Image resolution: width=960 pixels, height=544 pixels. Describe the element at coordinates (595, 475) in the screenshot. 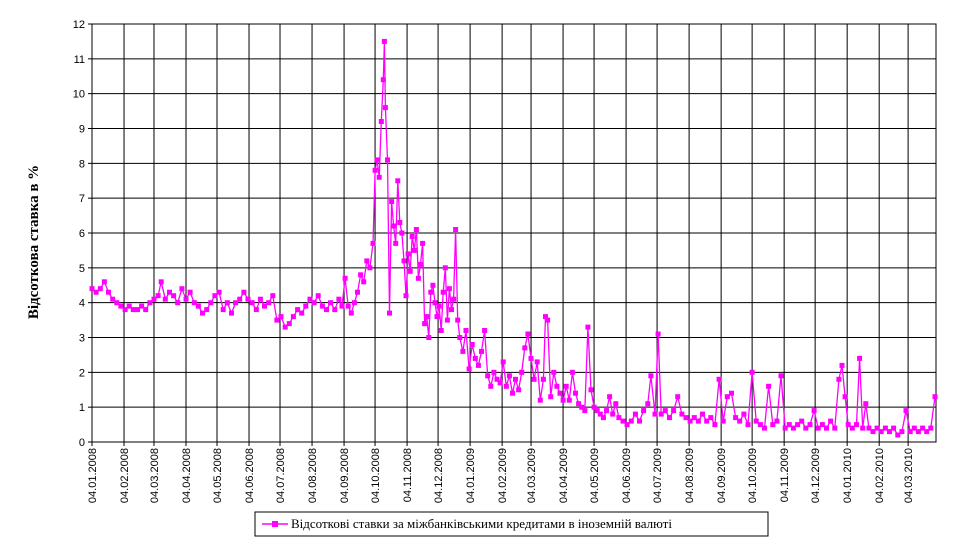

I see `x-tick-label: 04.05.2009` at that location.